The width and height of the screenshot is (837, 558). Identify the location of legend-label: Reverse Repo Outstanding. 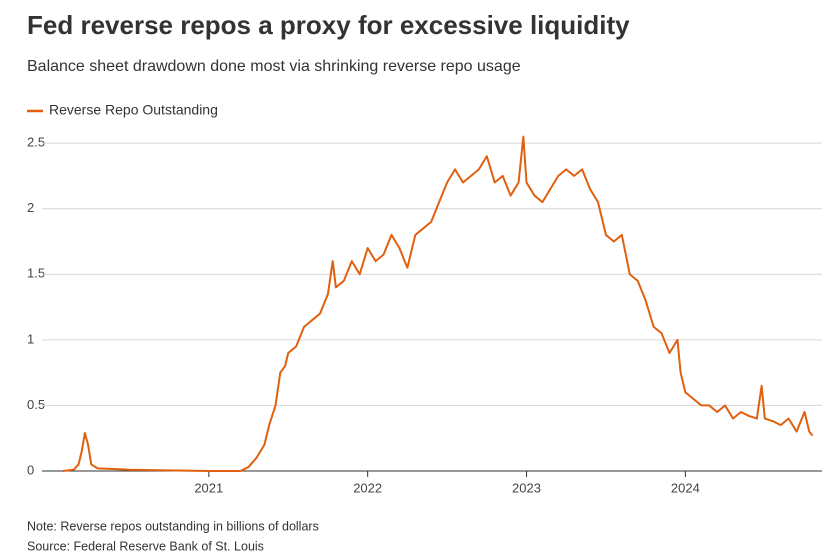
(133, 110).